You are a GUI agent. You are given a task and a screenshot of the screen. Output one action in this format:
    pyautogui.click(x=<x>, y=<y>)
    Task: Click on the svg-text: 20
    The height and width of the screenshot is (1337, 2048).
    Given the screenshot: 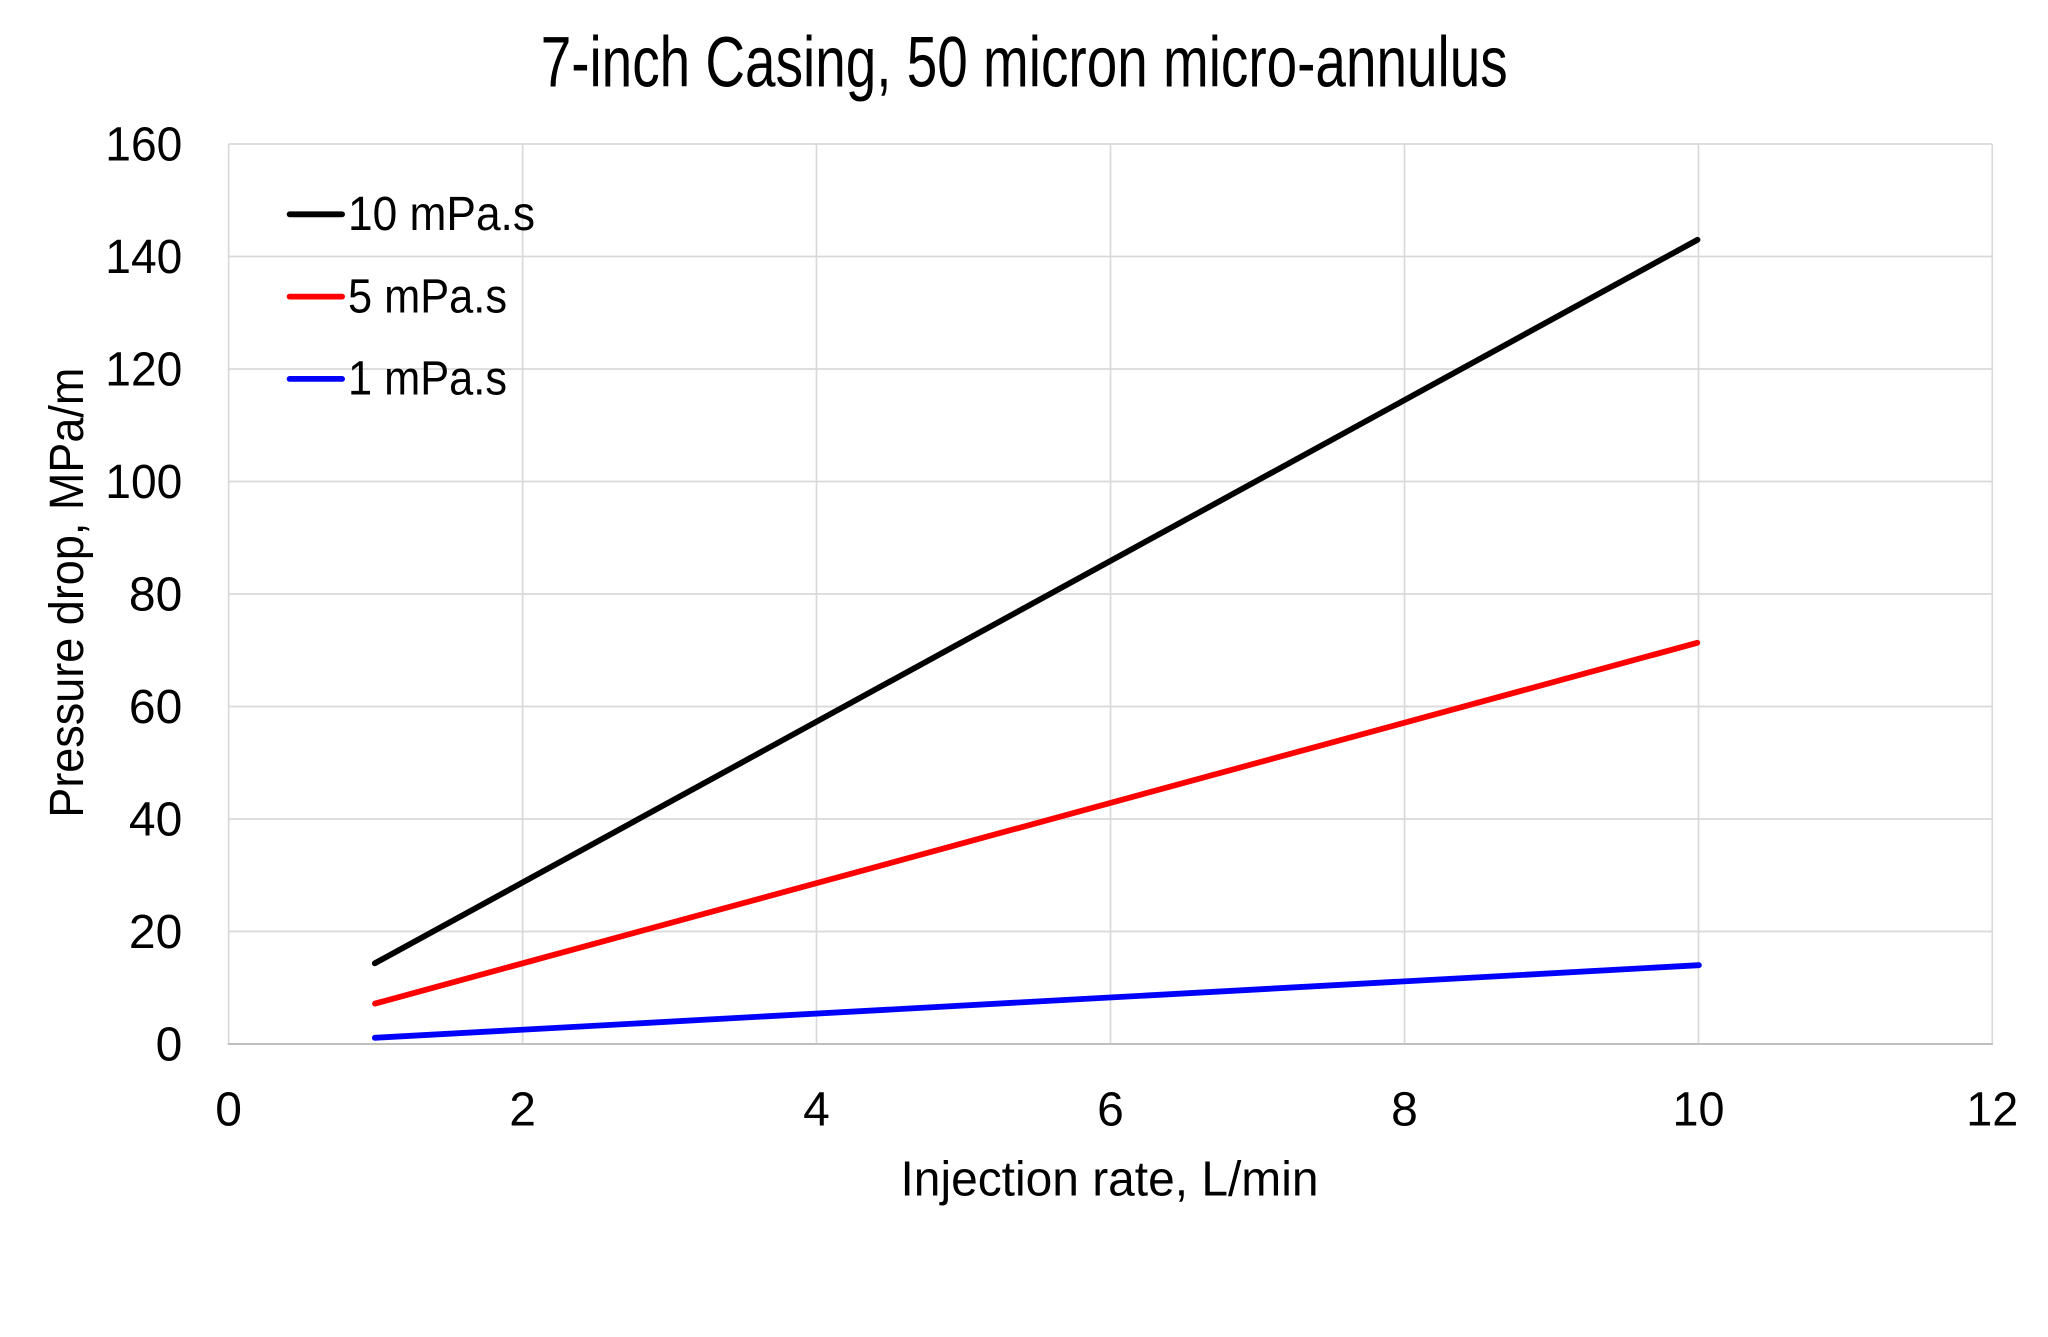 What is the action you would take?
    pyautogui.click(x=155, y=932)
    